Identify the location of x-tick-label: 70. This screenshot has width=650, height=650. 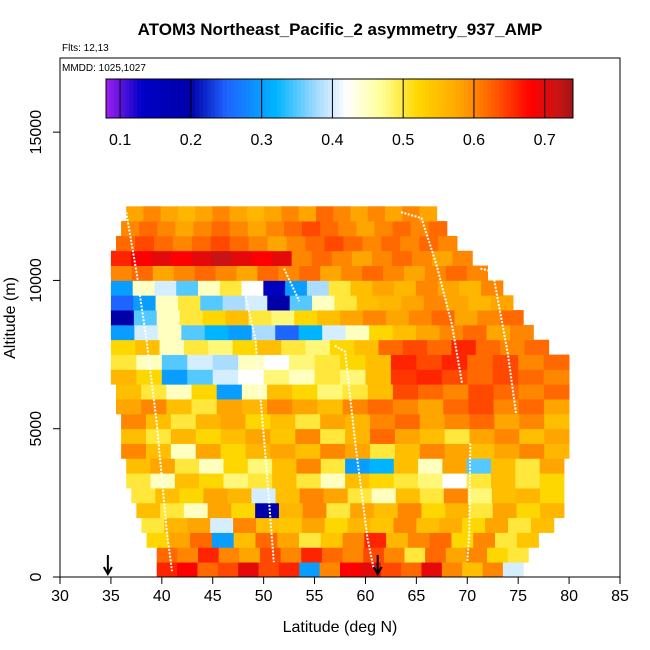
(467, 596).